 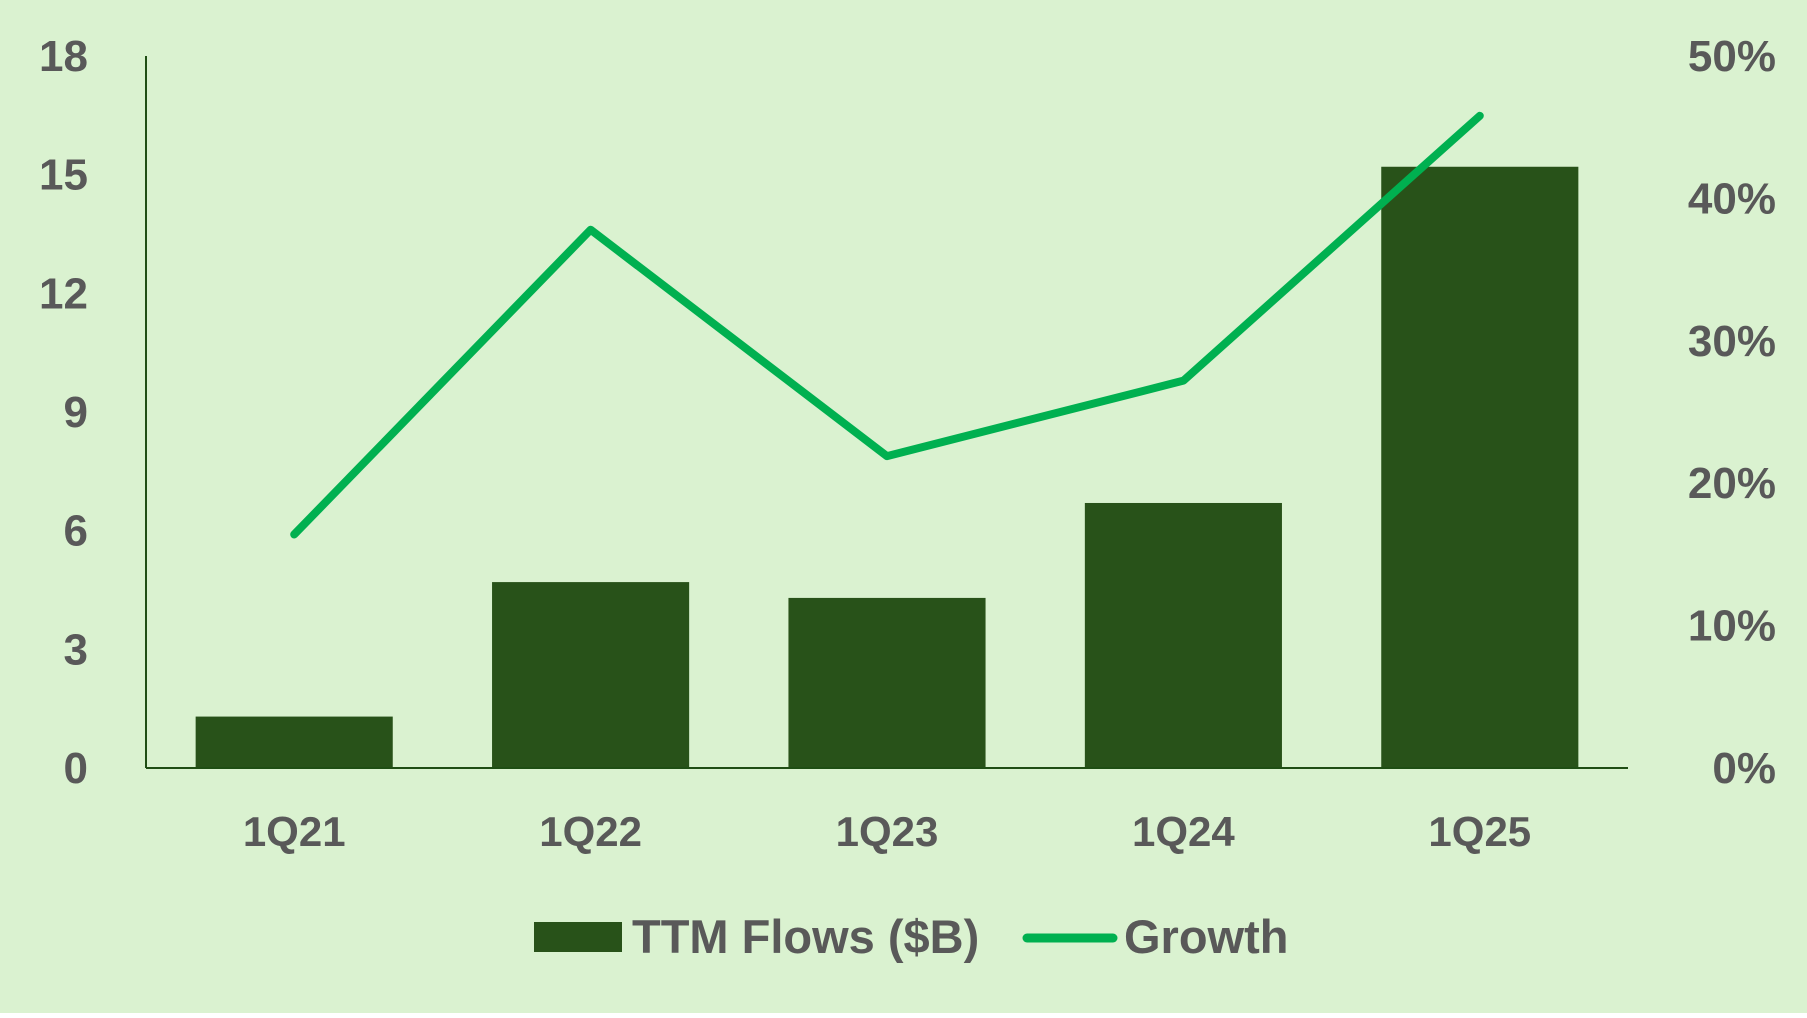 I want to click on left-tick-label: 9, so click(x=76, y=412).